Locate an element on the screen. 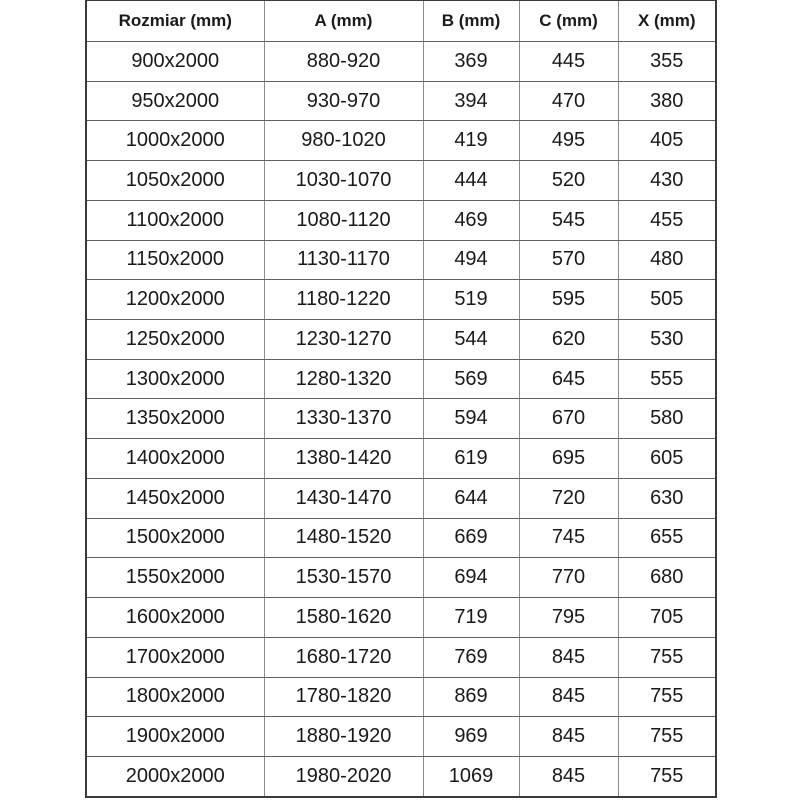 The image size is (800, 800). table-cell: 670 is located at coordinates (568, 419).